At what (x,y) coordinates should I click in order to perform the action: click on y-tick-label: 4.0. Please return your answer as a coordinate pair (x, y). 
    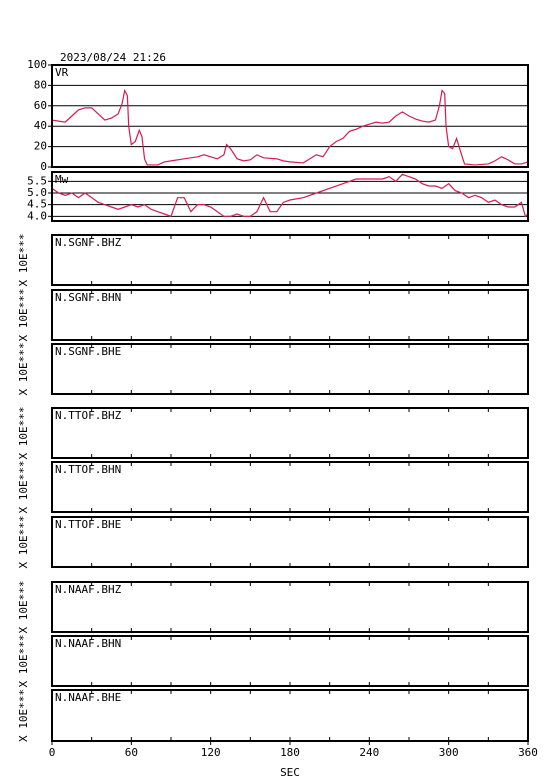
    Looking at the image, I should click on (37, 215).